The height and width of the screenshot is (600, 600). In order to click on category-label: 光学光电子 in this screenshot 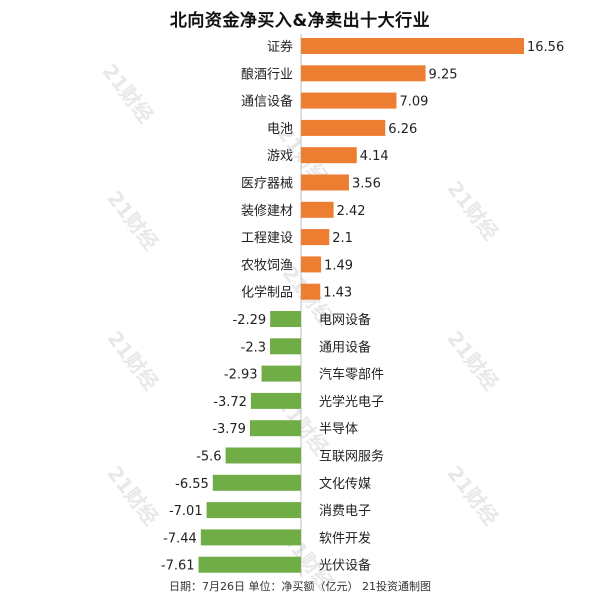, I will do `click(351, 402)`.